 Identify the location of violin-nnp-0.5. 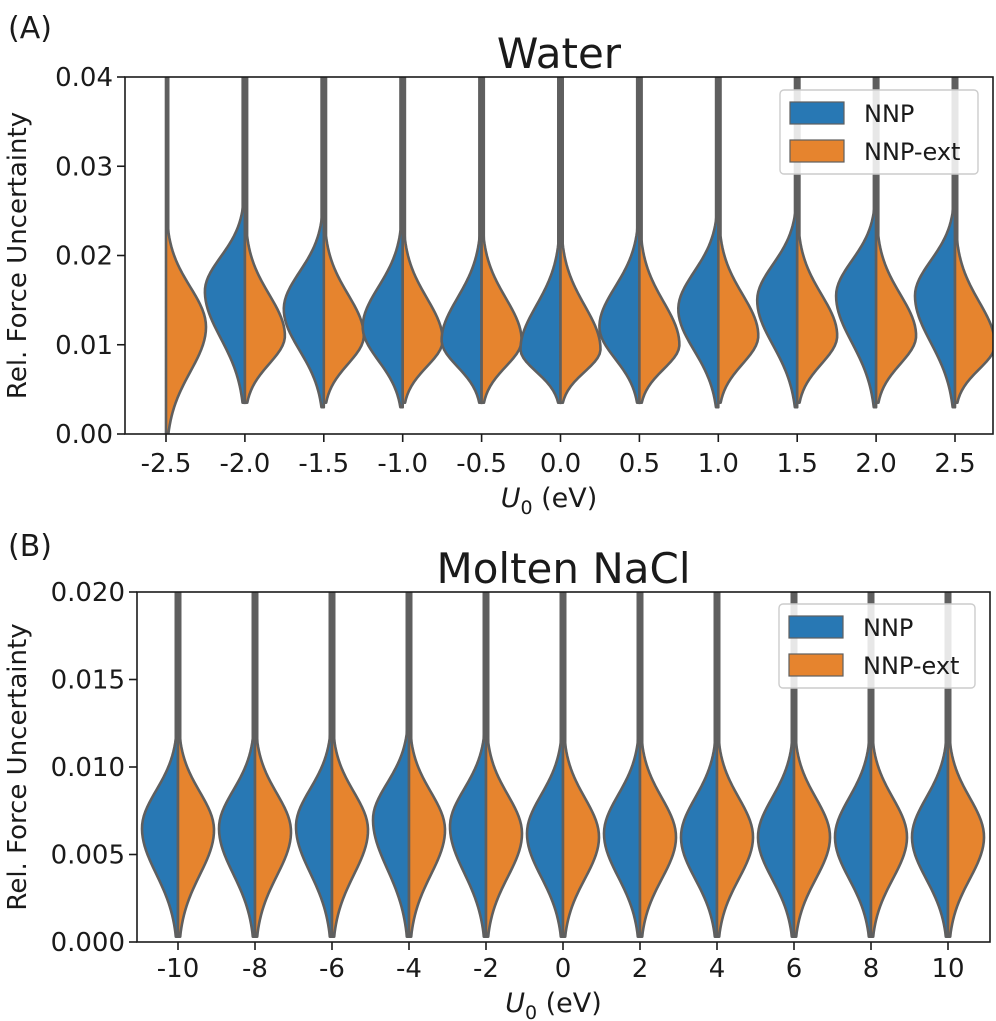
(619, 241).